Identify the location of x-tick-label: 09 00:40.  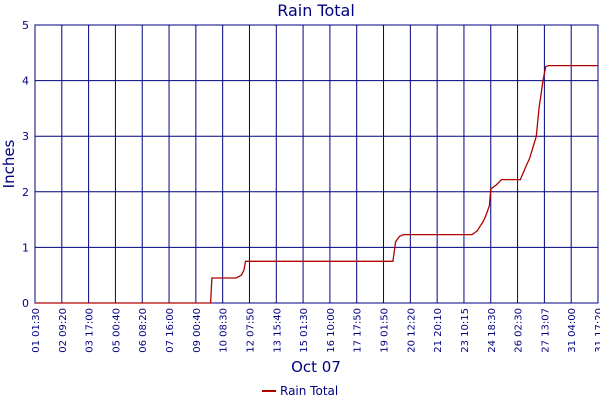
(197, 330).